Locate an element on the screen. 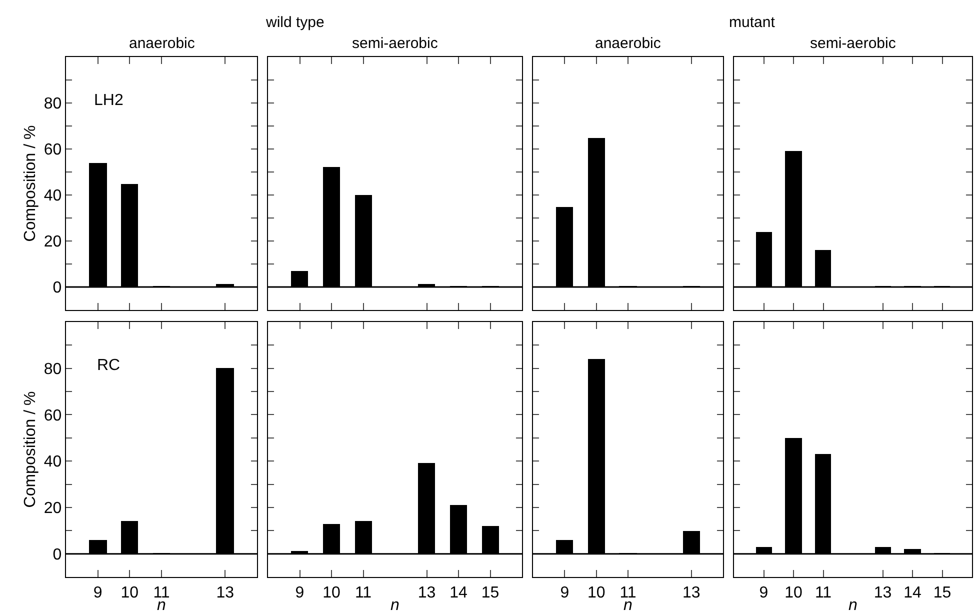 The height and width of the screenshot is (614, 975). annotation: RC is located at coordinates (108, 365).